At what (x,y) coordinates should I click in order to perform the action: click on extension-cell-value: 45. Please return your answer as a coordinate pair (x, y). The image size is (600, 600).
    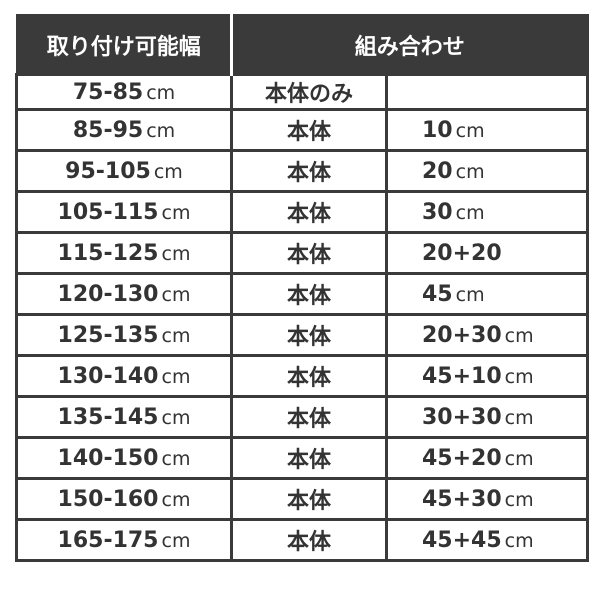
    Looking at the image, I should click on (437, 294).